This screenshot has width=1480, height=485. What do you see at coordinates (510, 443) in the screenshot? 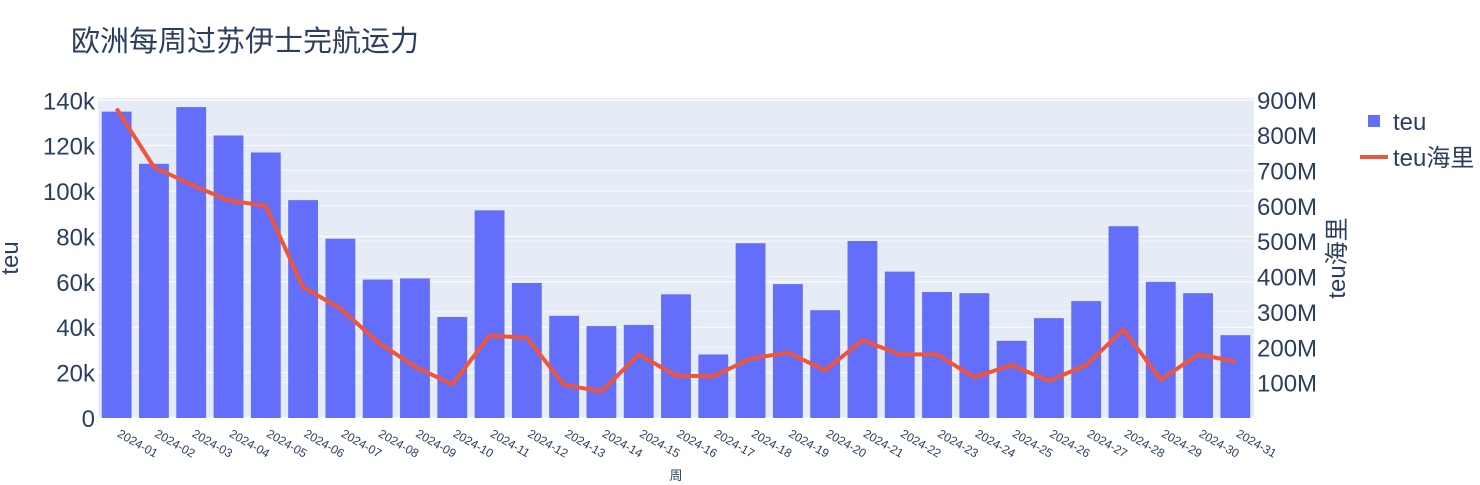
I see `x-tick-label: 2024-11` at bounding box center [510, 443].